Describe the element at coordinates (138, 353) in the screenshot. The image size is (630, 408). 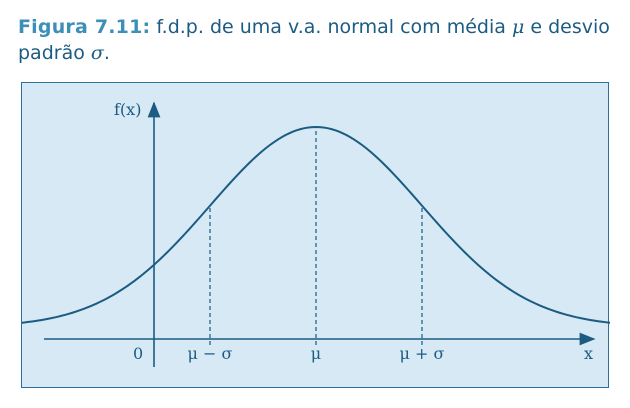
I see `origin-label: 0` at that location.